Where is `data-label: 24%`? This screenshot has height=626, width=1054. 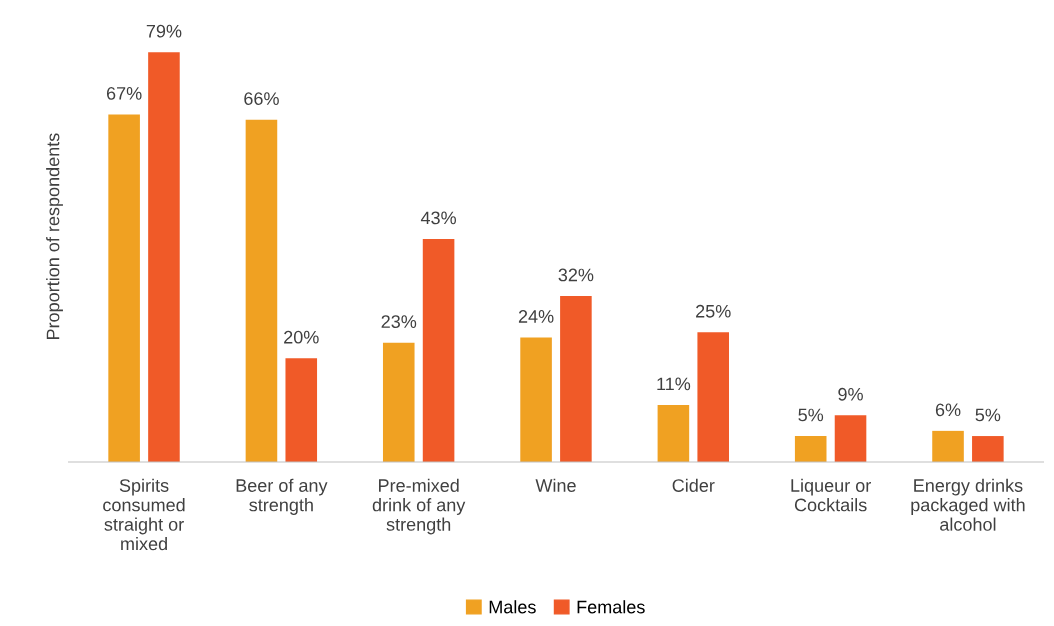
data-label: 24% is located at coordinates (536, 316).